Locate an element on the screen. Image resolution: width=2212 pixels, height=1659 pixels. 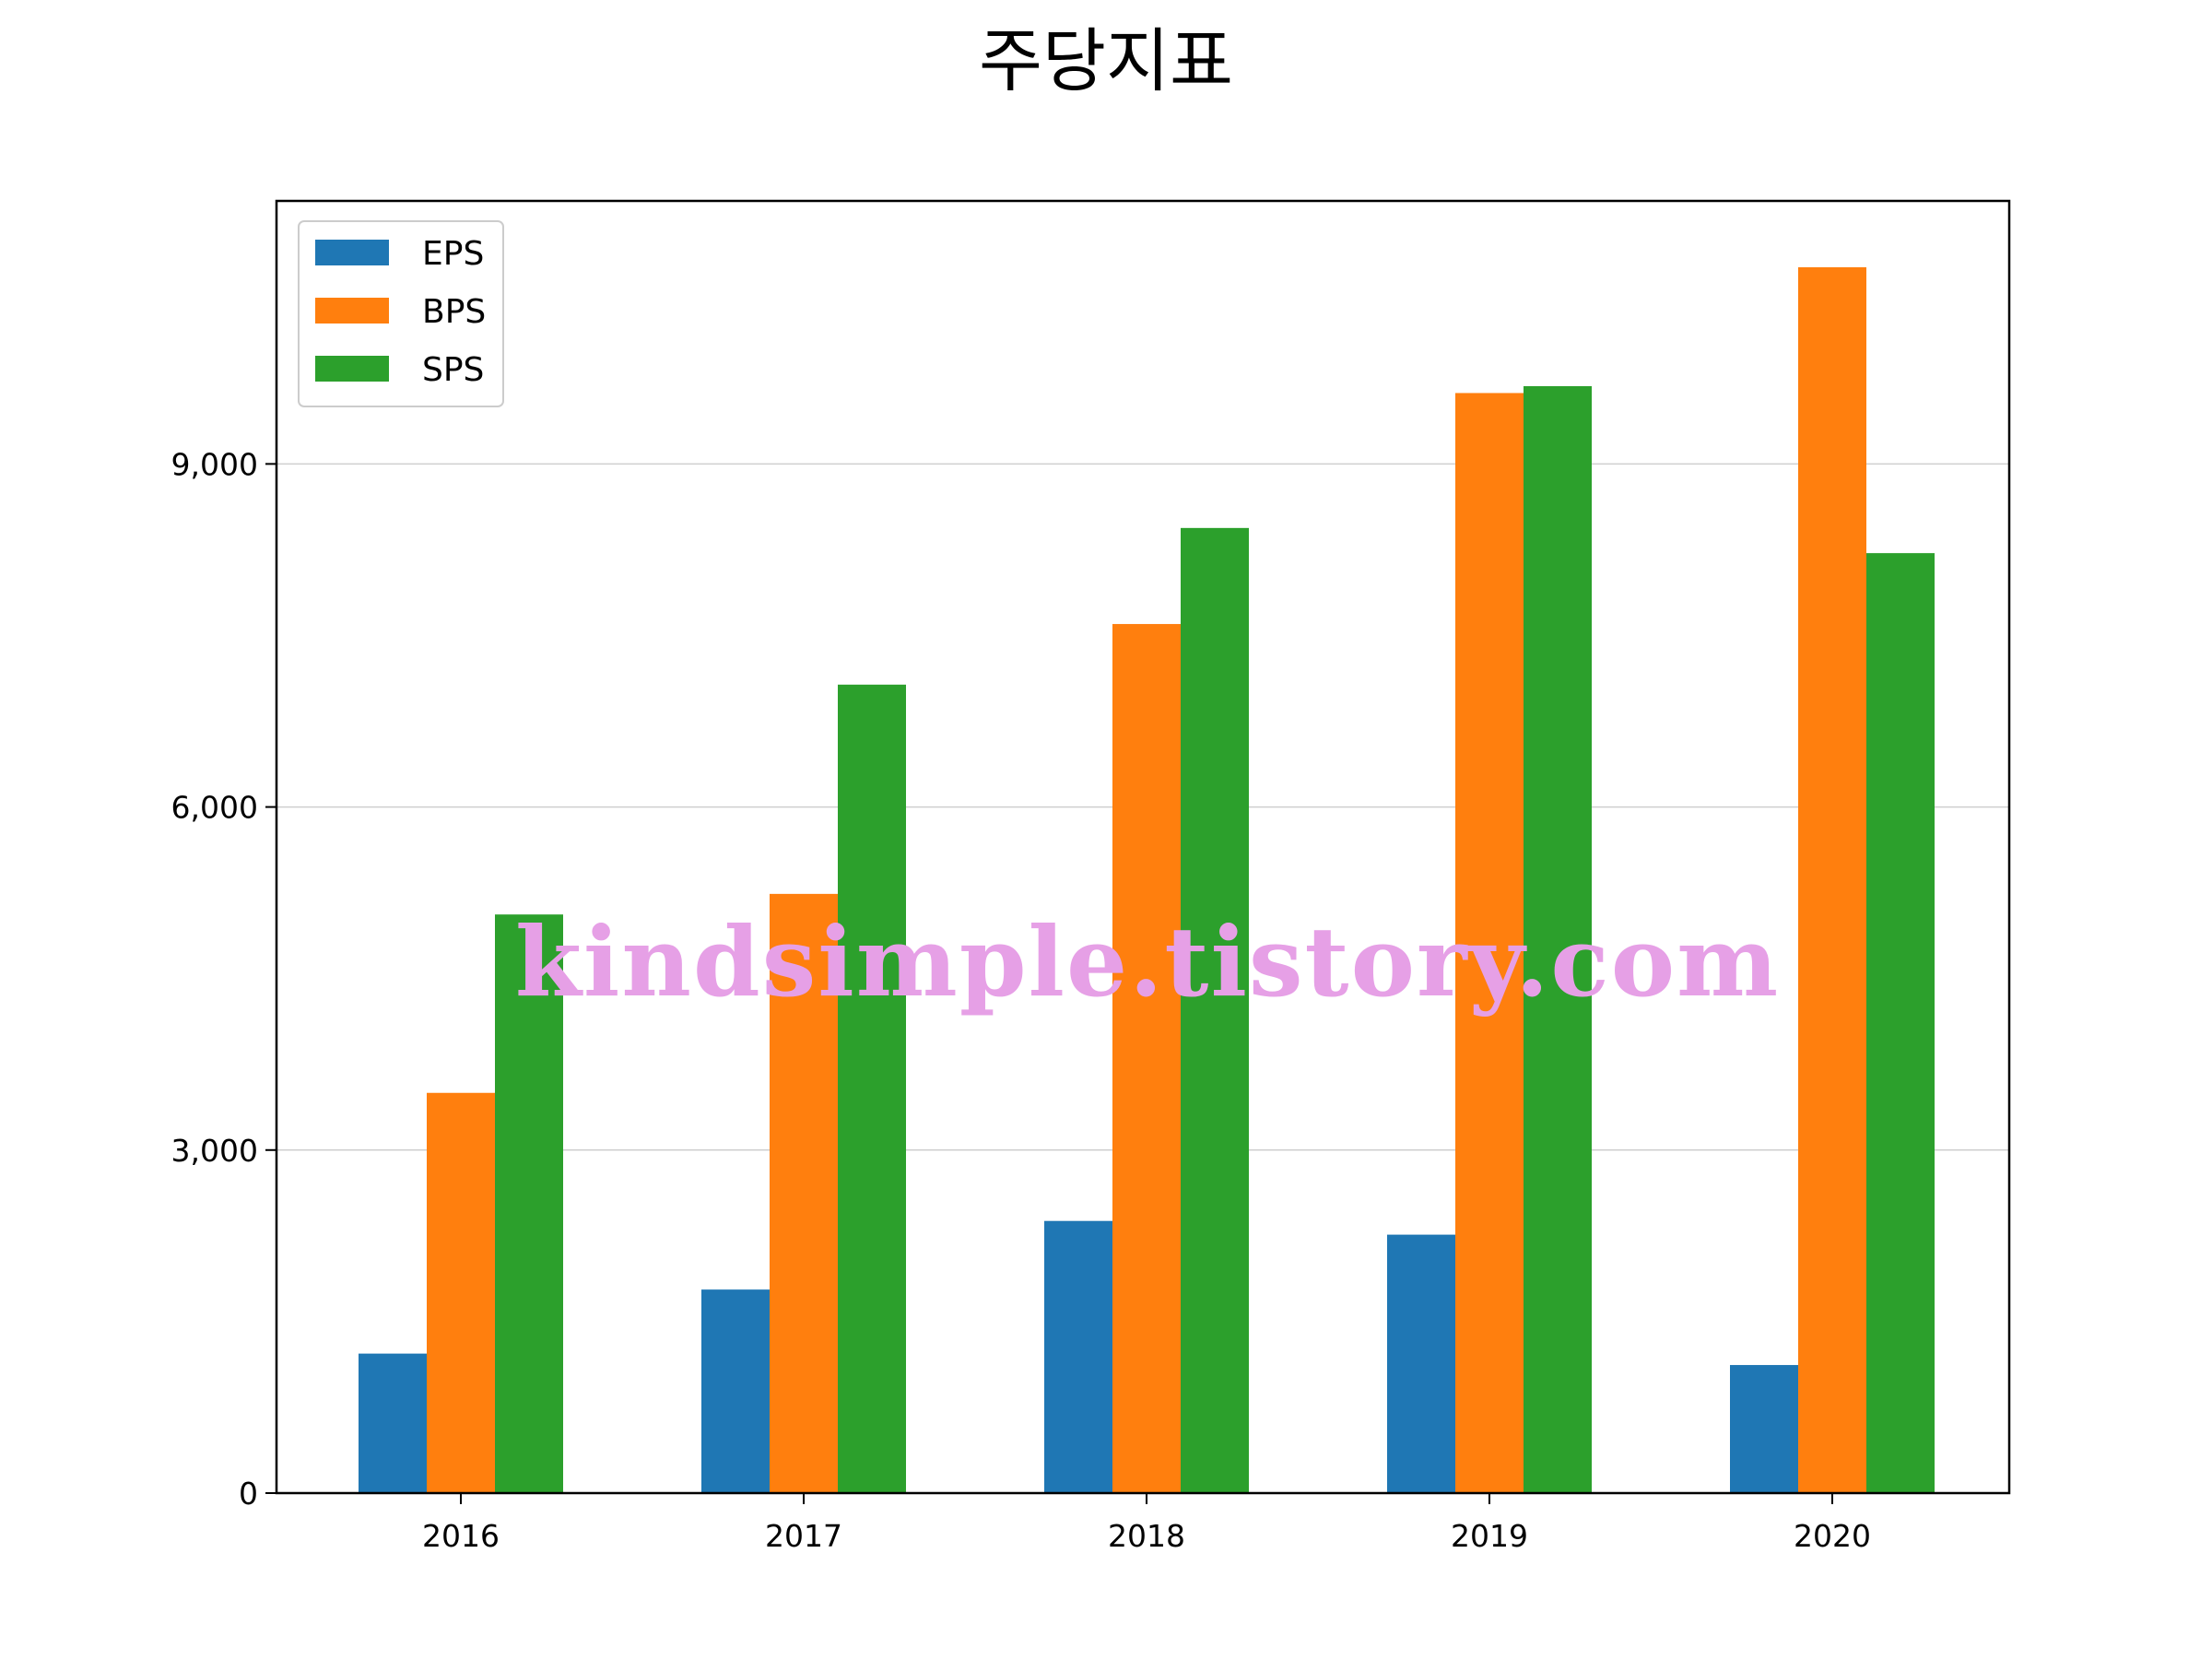
bar-bps-2019 is located at coordinates (1489, 943).